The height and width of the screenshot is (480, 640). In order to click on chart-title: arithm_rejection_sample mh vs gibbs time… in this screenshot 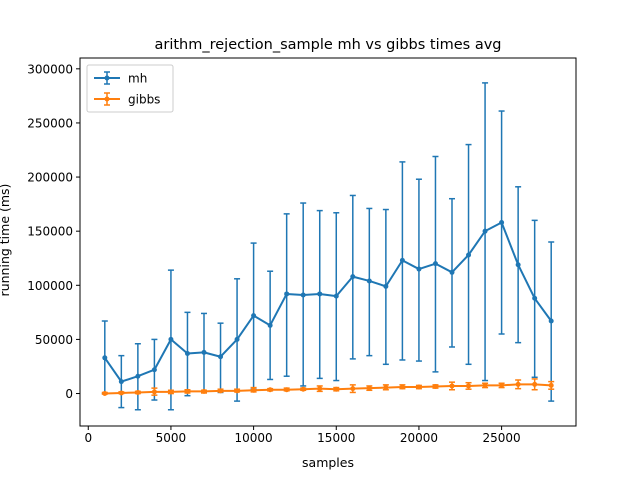, I will do `click(327, 45)`.